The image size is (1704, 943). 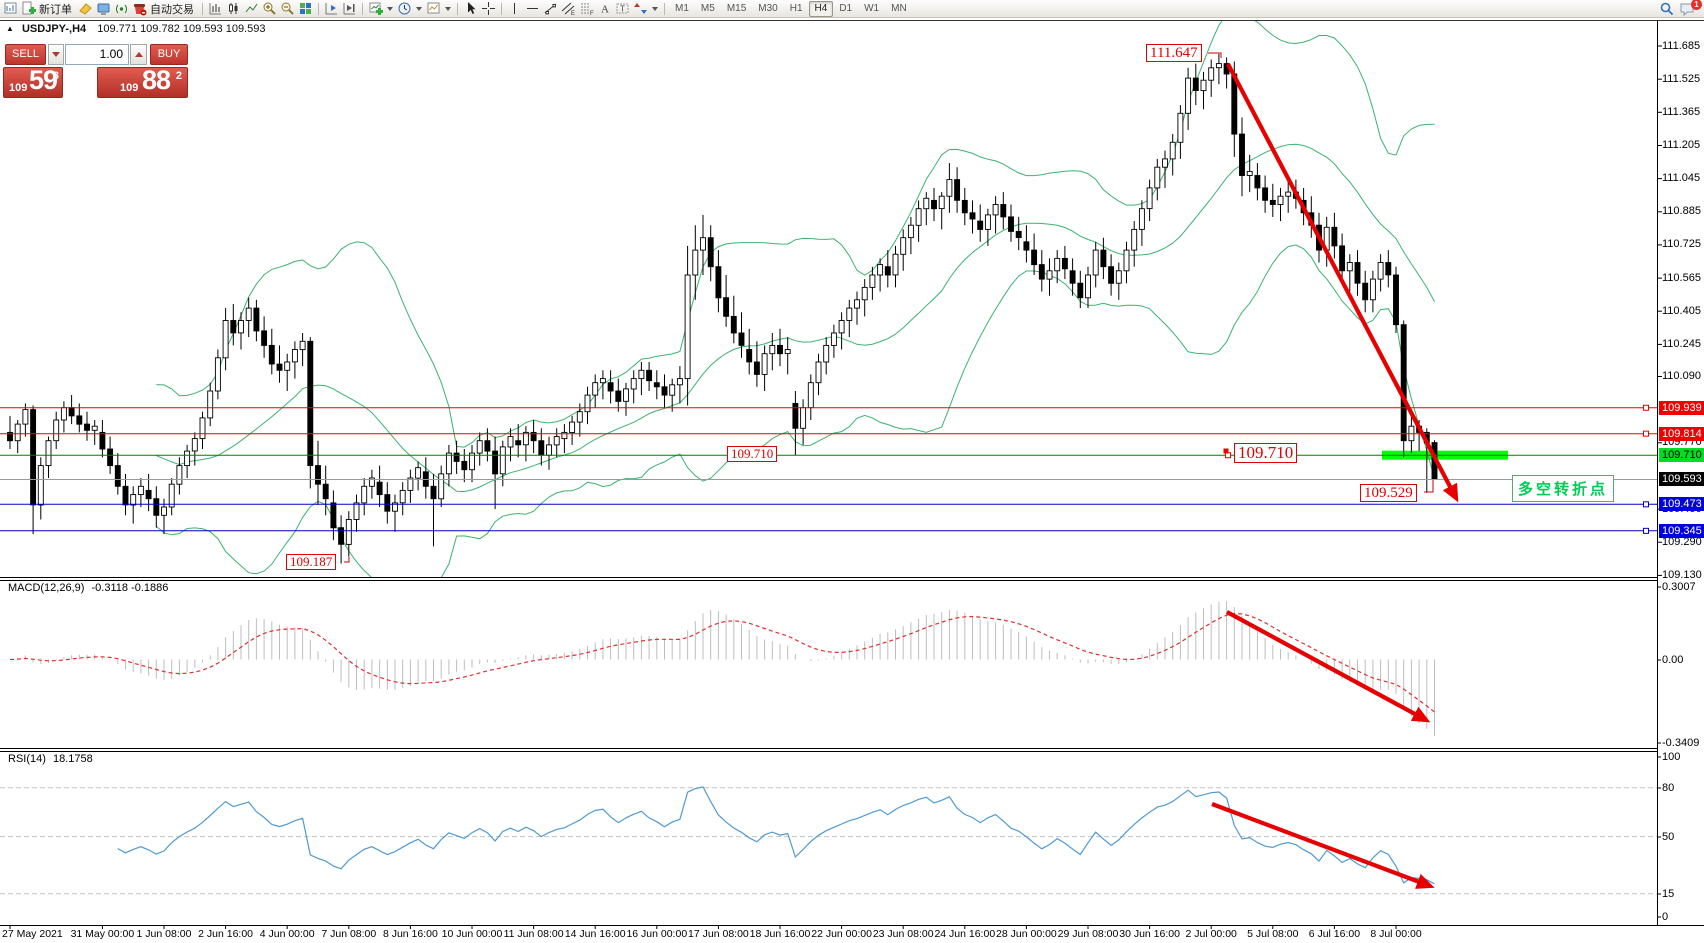 What do you see at coordinates (604, 9) in the screenshot?
I see `text-icon: A` at bounding box center [604, 9].